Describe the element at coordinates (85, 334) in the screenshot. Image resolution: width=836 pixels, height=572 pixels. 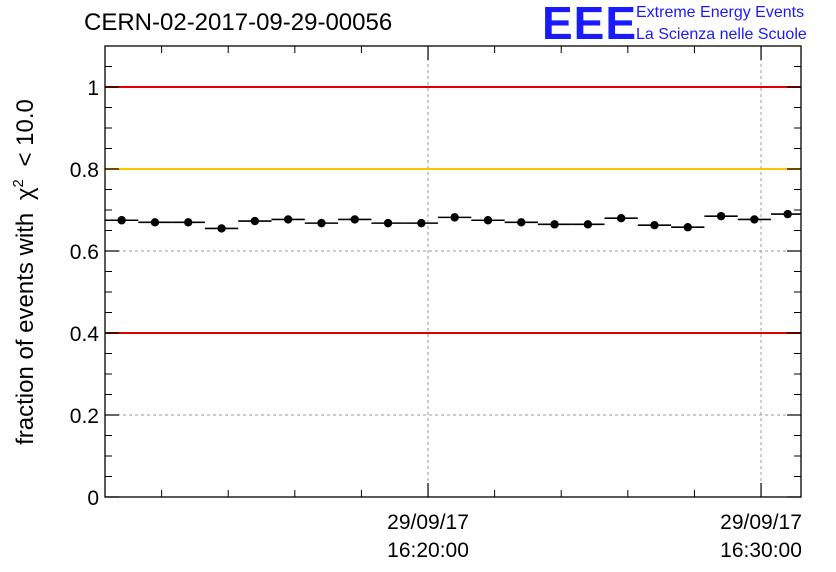
I see `y-tick-label: 0.4` at that location.